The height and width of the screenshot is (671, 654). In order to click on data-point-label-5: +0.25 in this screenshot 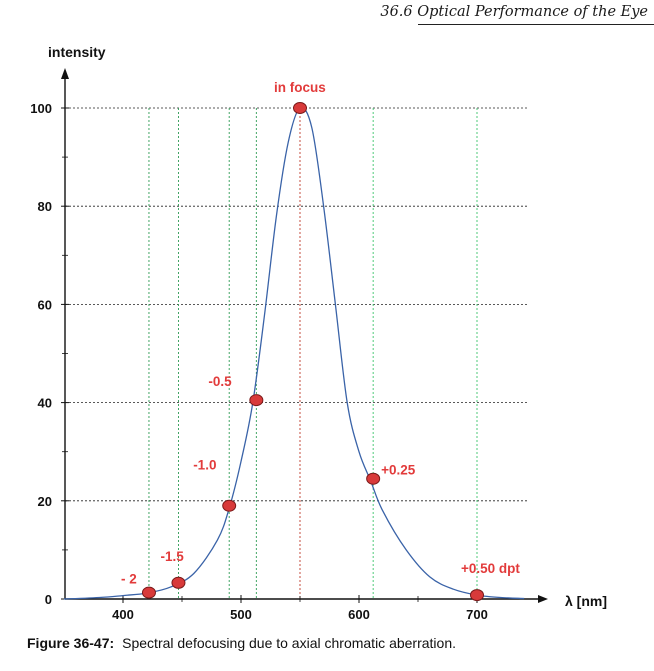, I will do `click(398, 470)`.